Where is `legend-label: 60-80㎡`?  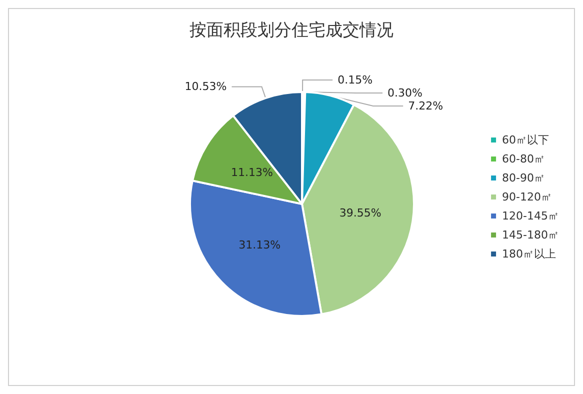
legend-label: 60-80㎡ is located at coordinates (524, 159).